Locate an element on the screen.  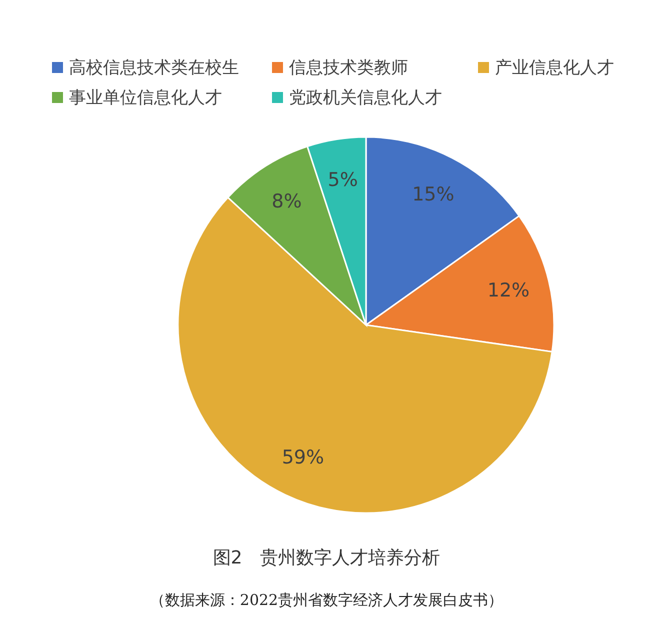
data-label: 12% is located at coordinates (508, 290).